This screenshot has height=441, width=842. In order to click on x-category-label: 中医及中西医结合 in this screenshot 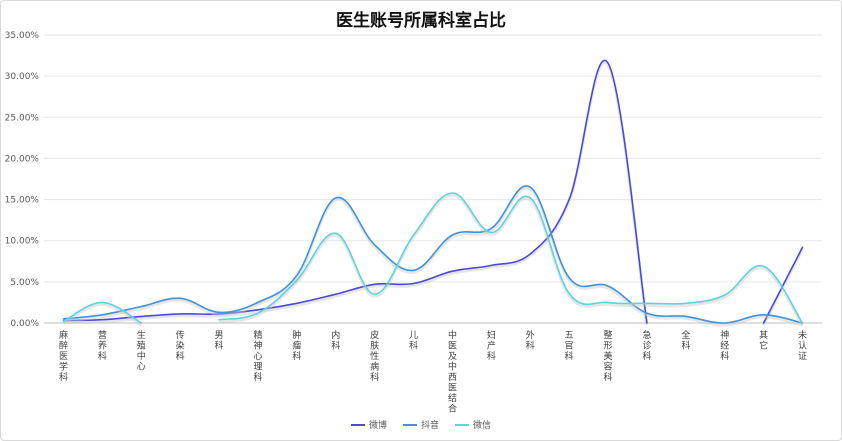, I will do `click(452, 372)`.